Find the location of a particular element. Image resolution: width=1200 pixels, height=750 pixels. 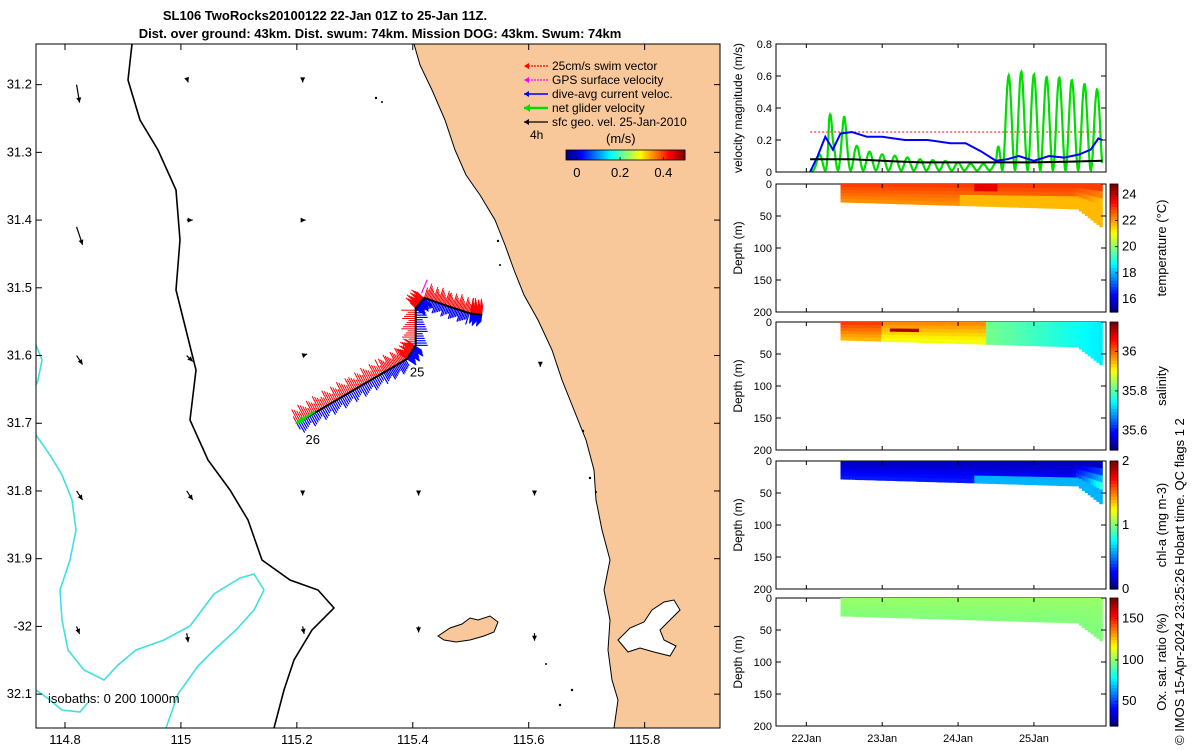

map-ytick-label: 32.1 is located at coordinates (19, 693).